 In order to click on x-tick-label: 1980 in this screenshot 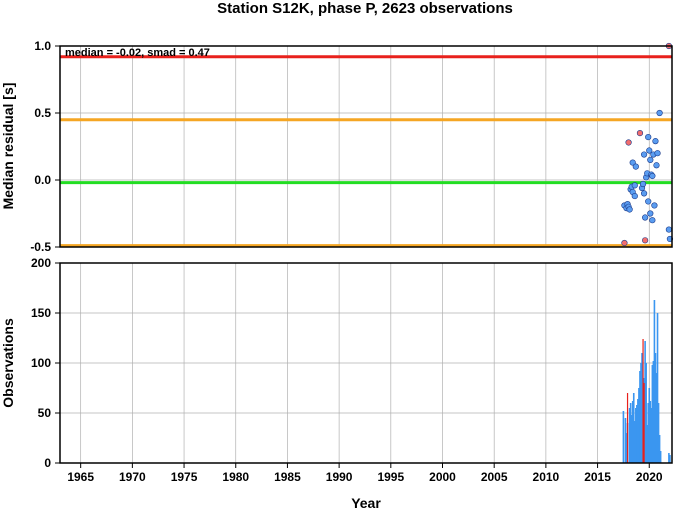, I will do `click(235, 477)`.